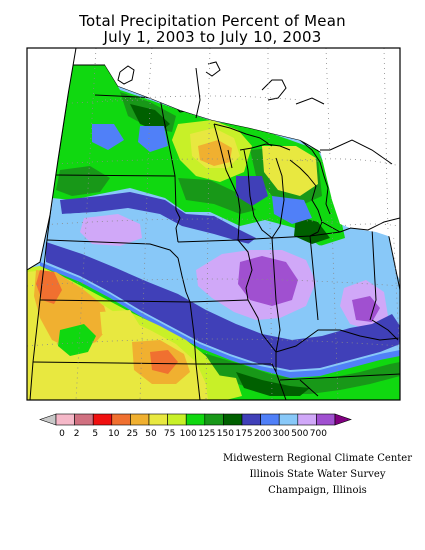 The width and height of the screenshot is (425, 550). I want to click on outside-domain-west, so click(51, 159).